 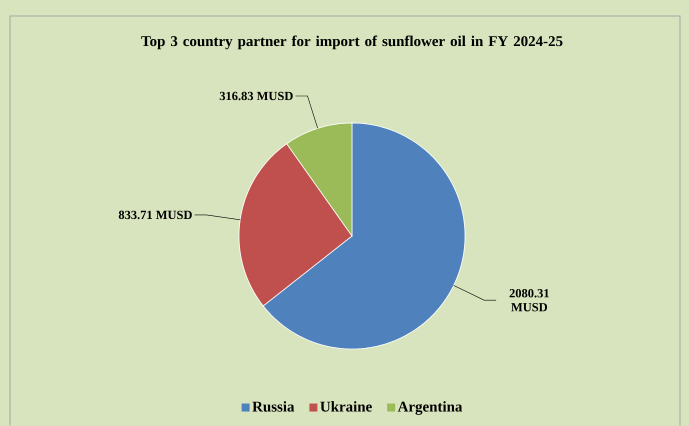 What do you see at coordinates (351, 43) in the screenshot?
I see `chart-title: Top 3 country partner for import of sunflower oil in FY 2024-25` at bounding box center [351, 43].